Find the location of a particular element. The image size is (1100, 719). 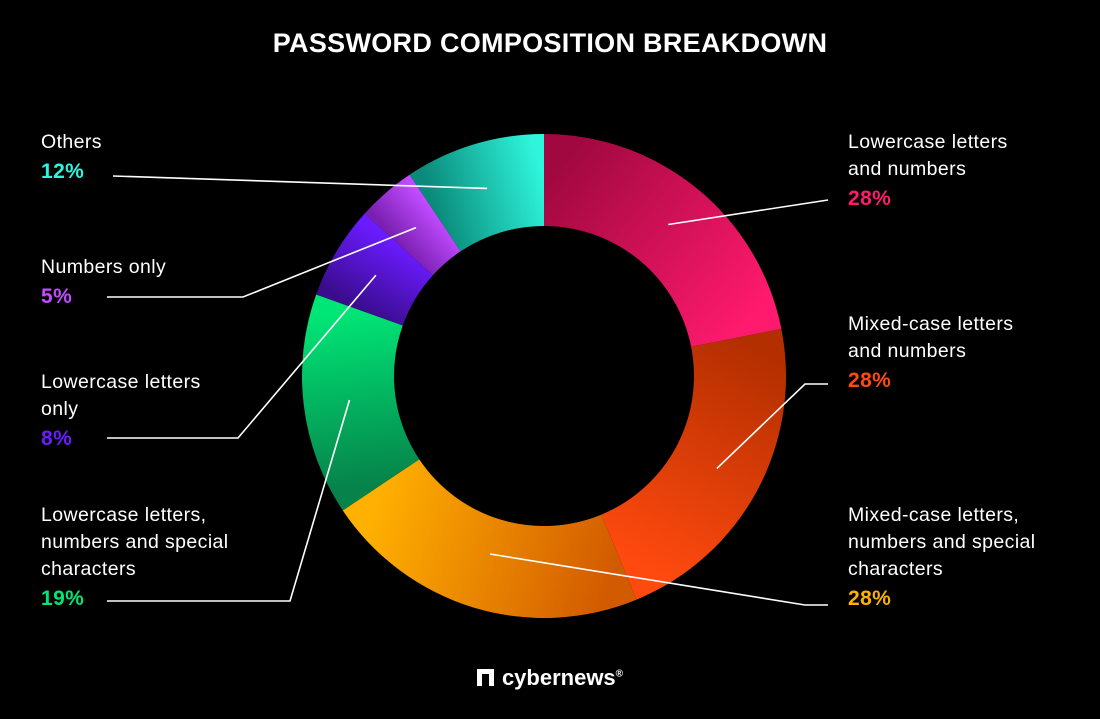

slice-label-value: 12% is located at coordinates (63, 171).